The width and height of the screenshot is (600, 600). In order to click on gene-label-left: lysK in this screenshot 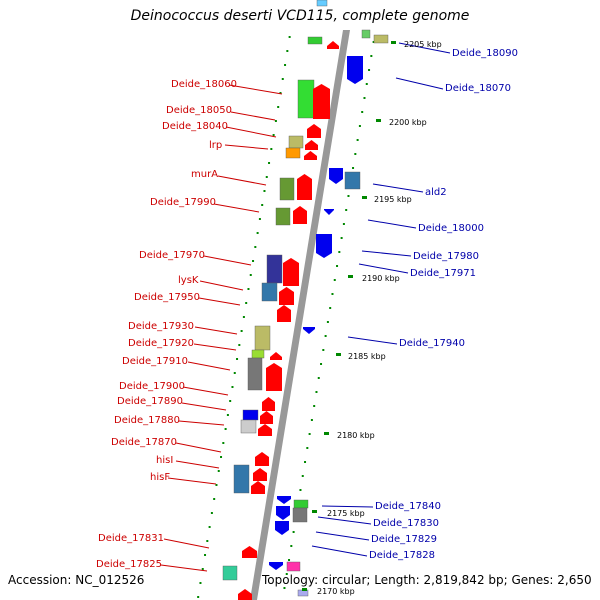, I will do `click(188, 280)`.